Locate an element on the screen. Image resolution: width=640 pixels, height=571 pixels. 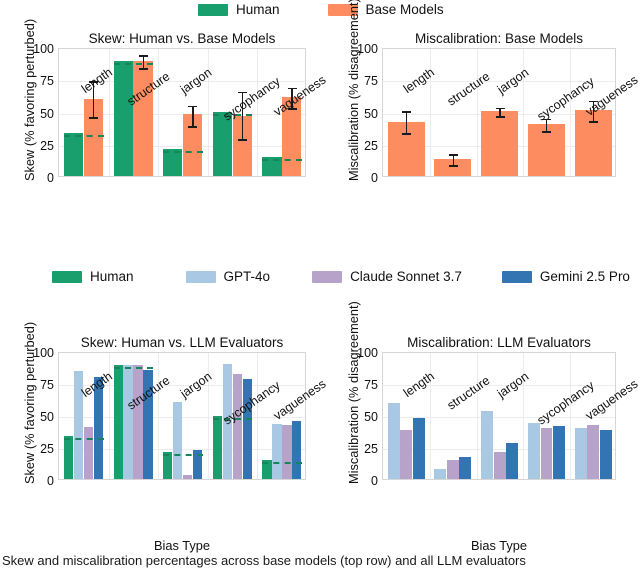
y-axis-tick-label: 25 is located at coordinates (47, 145).